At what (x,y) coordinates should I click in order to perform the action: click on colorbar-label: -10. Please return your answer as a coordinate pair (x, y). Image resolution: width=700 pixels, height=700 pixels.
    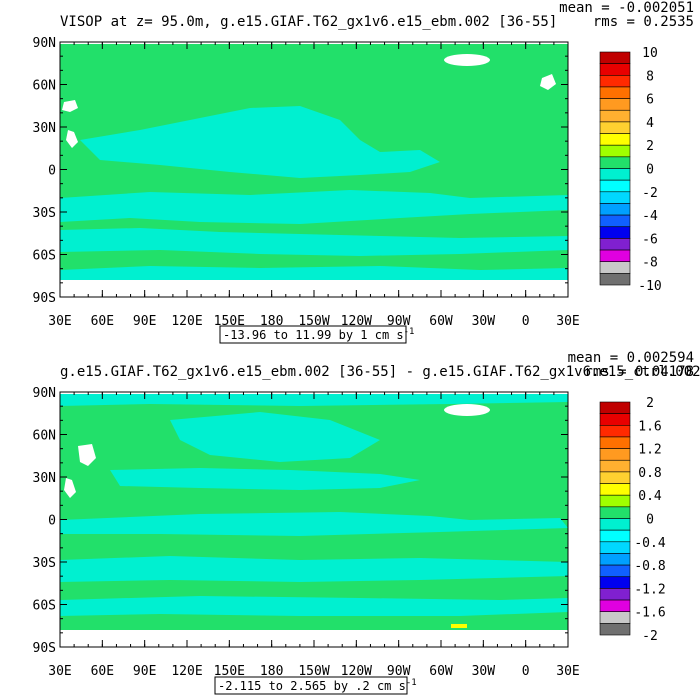
    Looking at the image, I should click on (649, 286).